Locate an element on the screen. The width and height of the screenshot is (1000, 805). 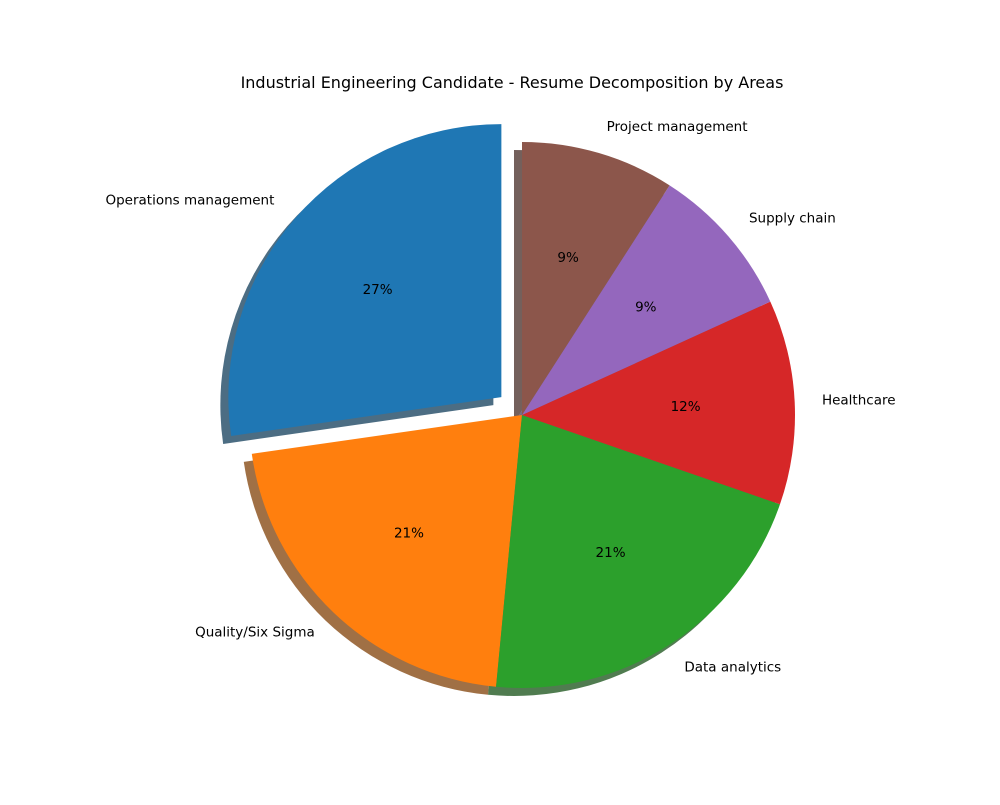
category-label-quality-six-sigma: Quality/Six Sigma is located at coordinates (255, 632).